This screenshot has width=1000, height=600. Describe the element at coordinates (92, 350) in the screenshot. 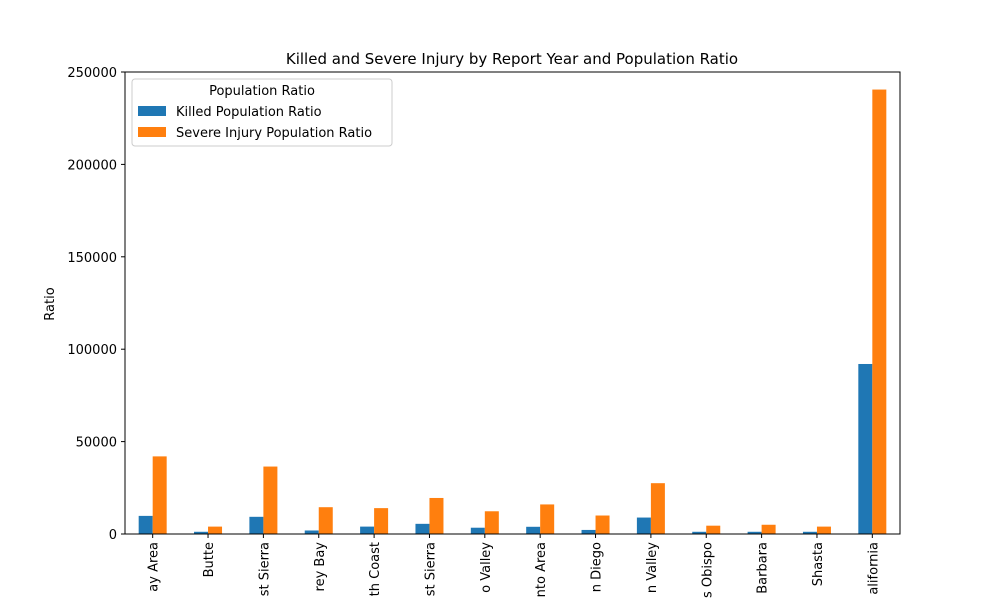

I see `y-tick-label-2: 100000` at that location.